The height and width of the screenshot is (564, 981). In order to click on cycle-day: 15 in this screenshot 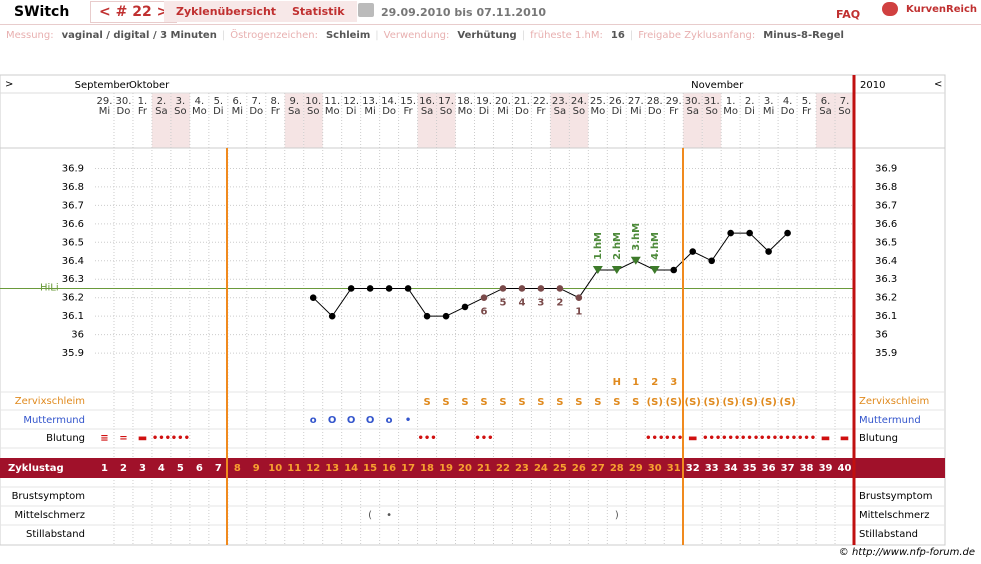, I will do `click(370, 468)`.